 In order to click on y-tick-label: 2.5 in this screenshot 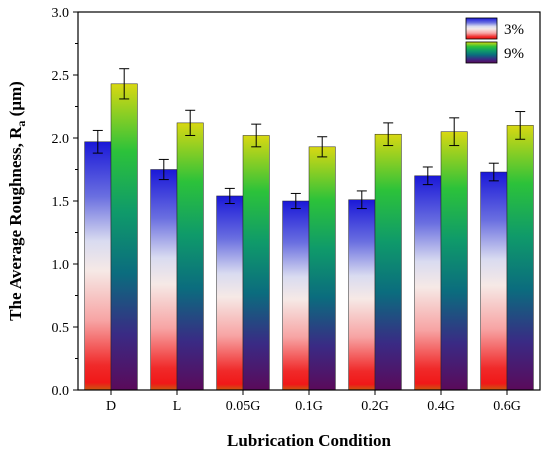, I will do `click(61, 76)`.